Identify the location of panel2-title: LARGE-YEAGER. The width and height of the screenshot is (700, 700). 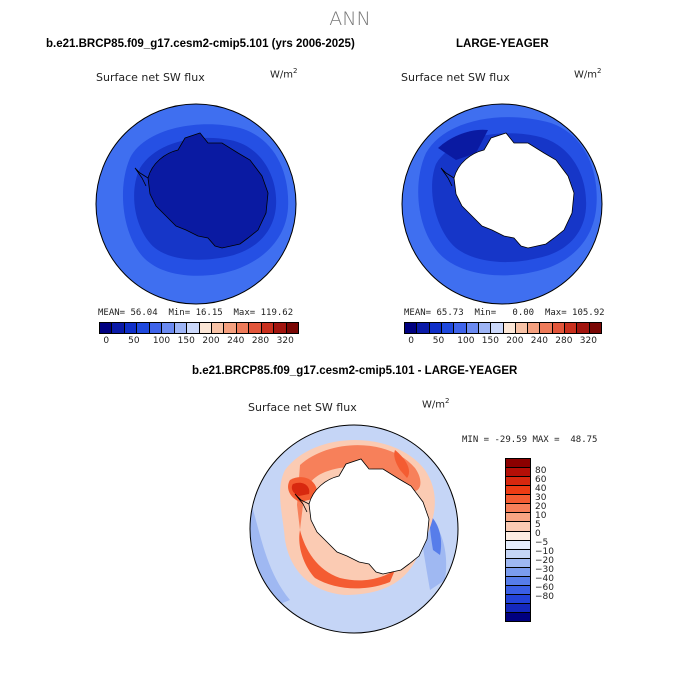
(502, 44).